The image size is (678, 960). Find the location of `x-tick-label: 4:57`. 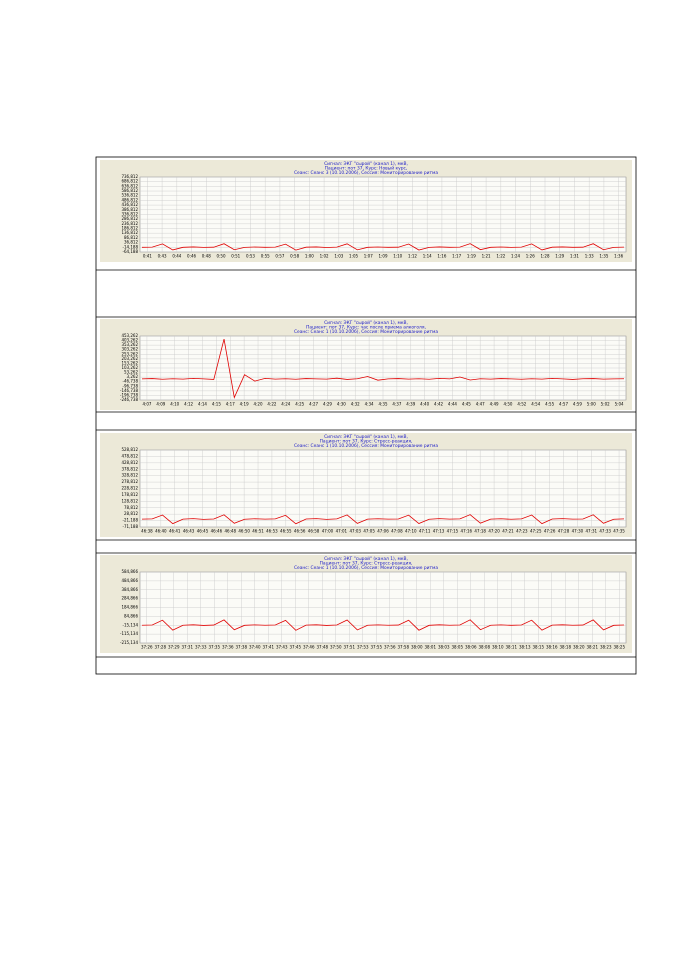

x-tick-label: 4:57 is located at coordinates (563, 404).